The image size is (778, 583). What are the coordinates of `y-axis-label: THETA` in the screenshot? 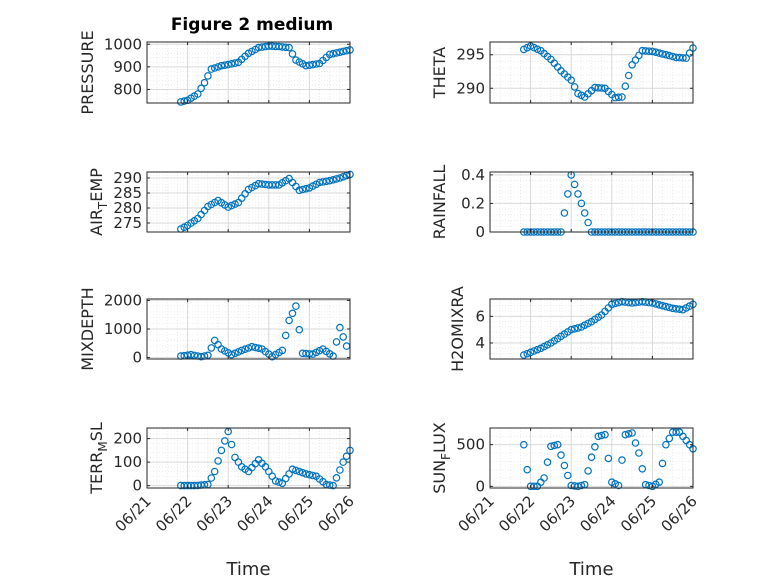 It's located at (439, 73).